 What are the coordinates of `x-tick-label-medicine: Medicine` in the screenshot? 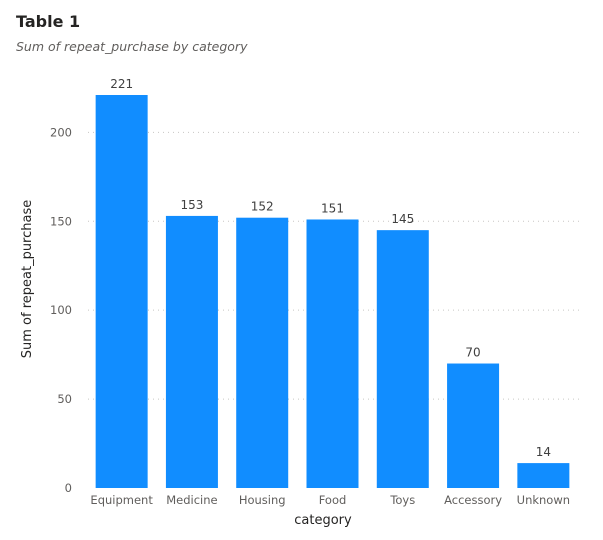 It's located at (191, 500).